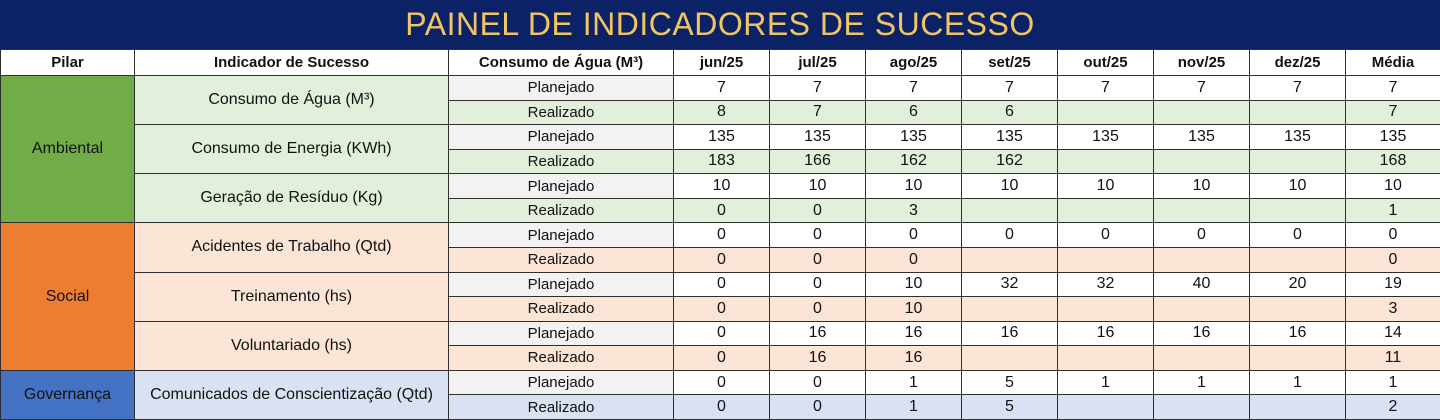 The height and width of the screenshot is (420, 1440). I want to click on pillar-cell-ambiental: Ambiental, so click(67, 149).